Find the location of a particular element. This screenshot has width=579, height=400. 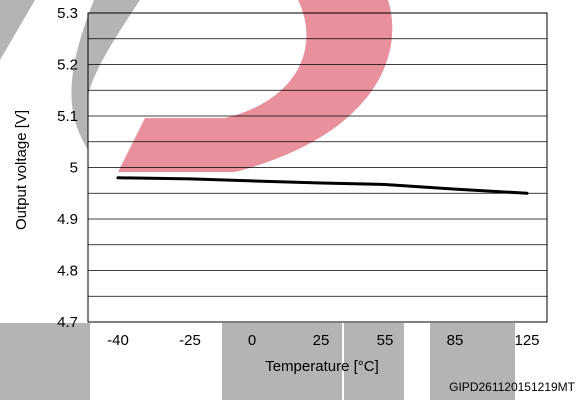

series-line is located at coordinates (322, 185).